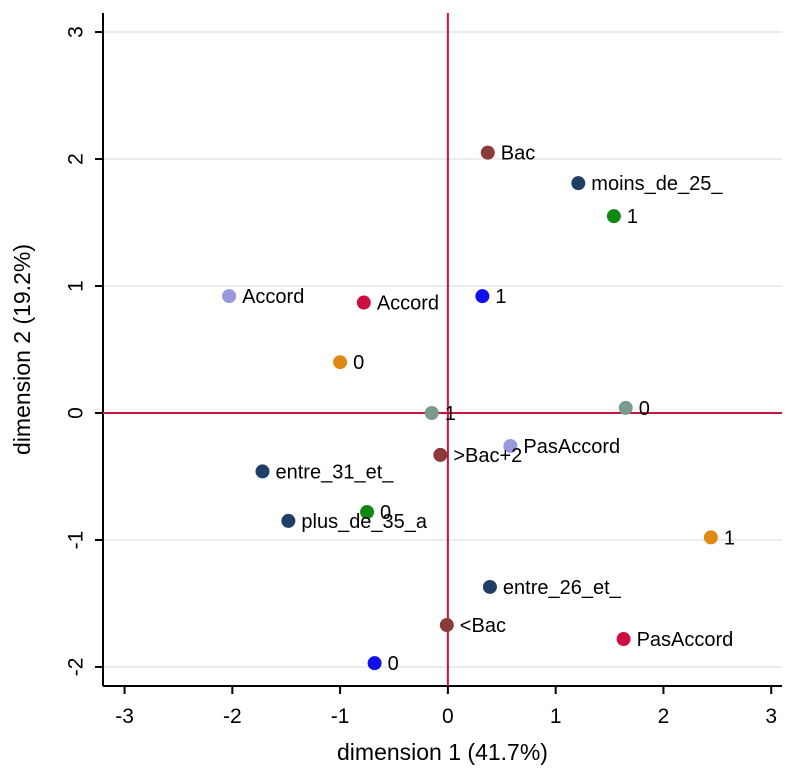  What do you see at coordinates (657, 184) in the screenshot?
I see `data-point-label: moins_de_25_` at bounding box center [657, 184].